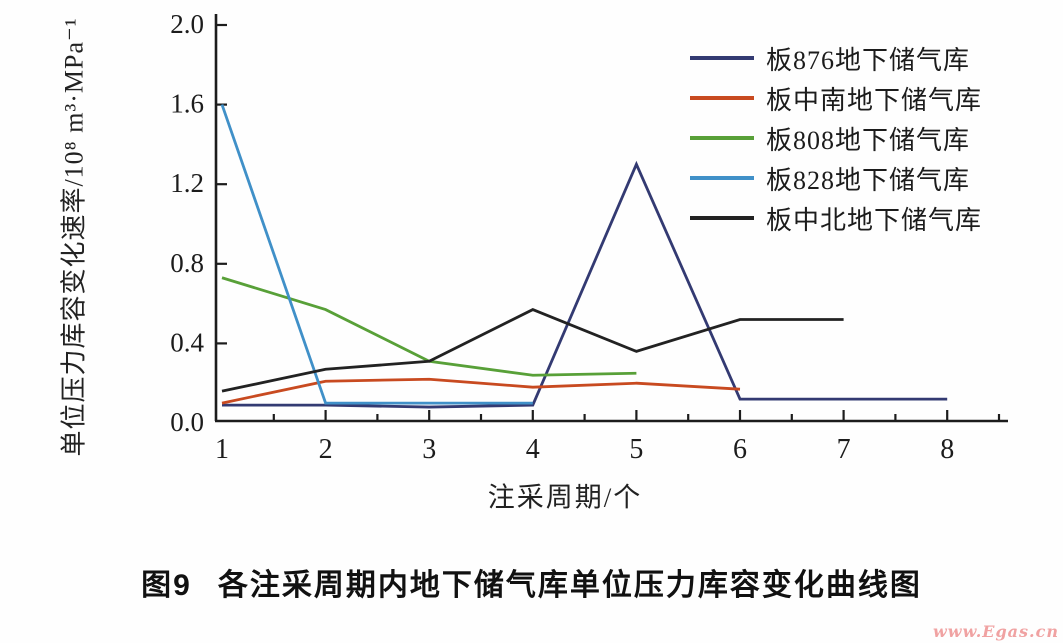 The width and height of the screenshot is (1063, 643). Describe the element at coordinates (636, 449) in the screenshot. I see `x-tick-label: 5` at that location.